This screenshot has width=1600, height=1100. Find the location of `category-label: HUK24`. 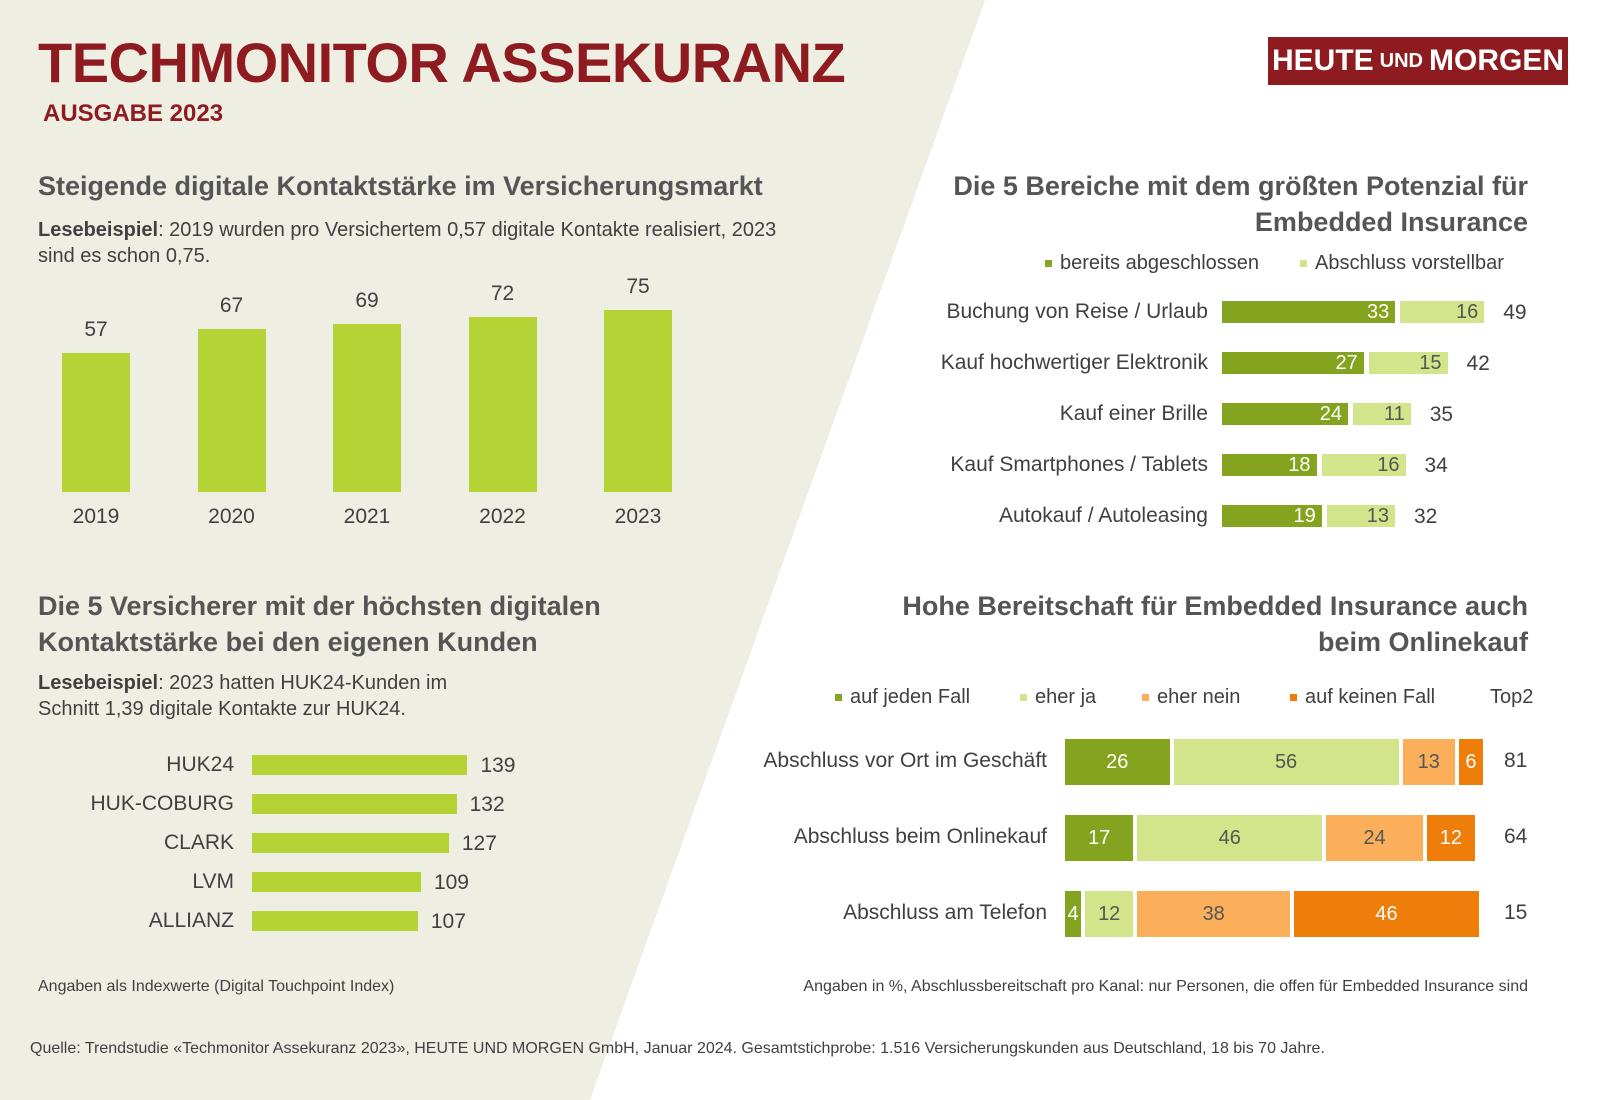

category-label: HUK24 is located at coordinates (200, 764).